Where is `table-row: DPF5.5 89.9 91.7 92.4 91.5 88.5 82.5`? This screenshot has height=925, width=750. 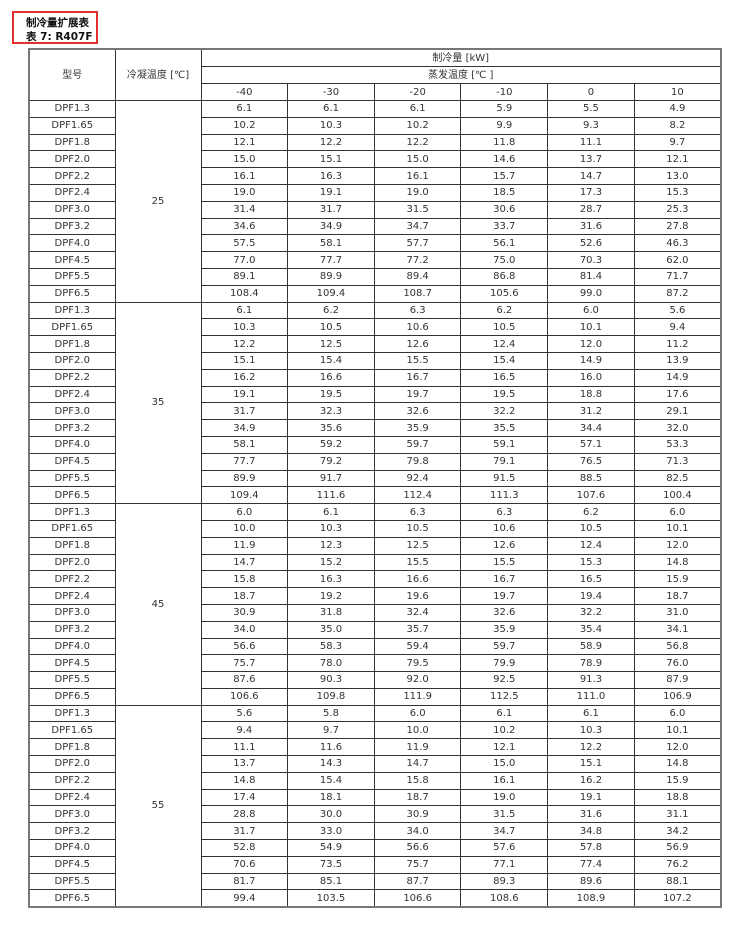
table-row: DPF5.5 89.9 91.7 92.4 91.5 88.5 82.5 is located at coordinates (375, 478).